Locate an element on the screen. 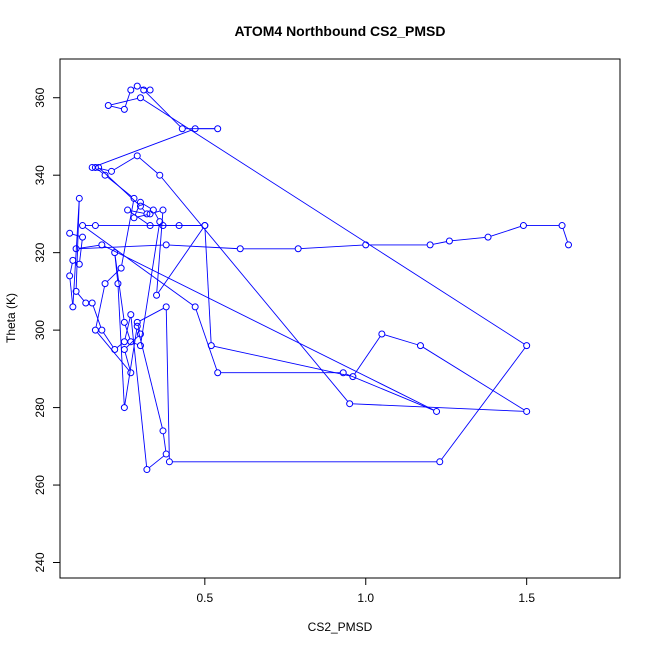 Image resolution: width=650 pixels, height=650 pixels. y-axis: 240 260 280 300 320 340 360 is located at coordinates (47, 330).